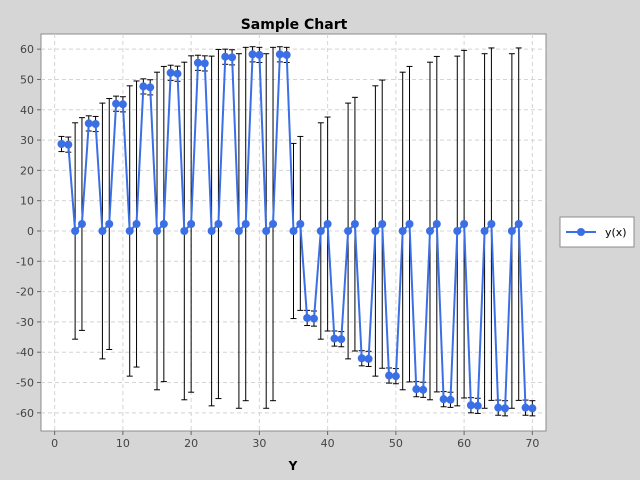  I want to click on legend-label: y(x), so click(616, 232).